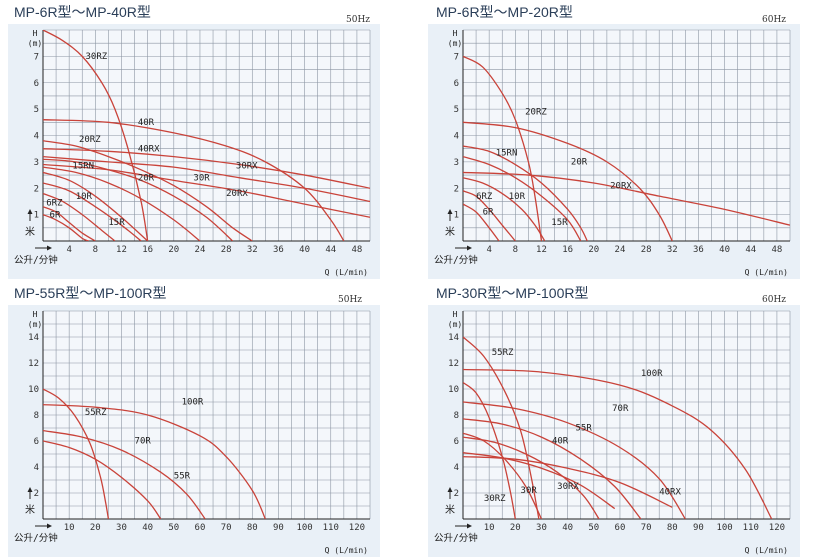  I want to click on frequency-label: 60Hz, so click(774, 20).